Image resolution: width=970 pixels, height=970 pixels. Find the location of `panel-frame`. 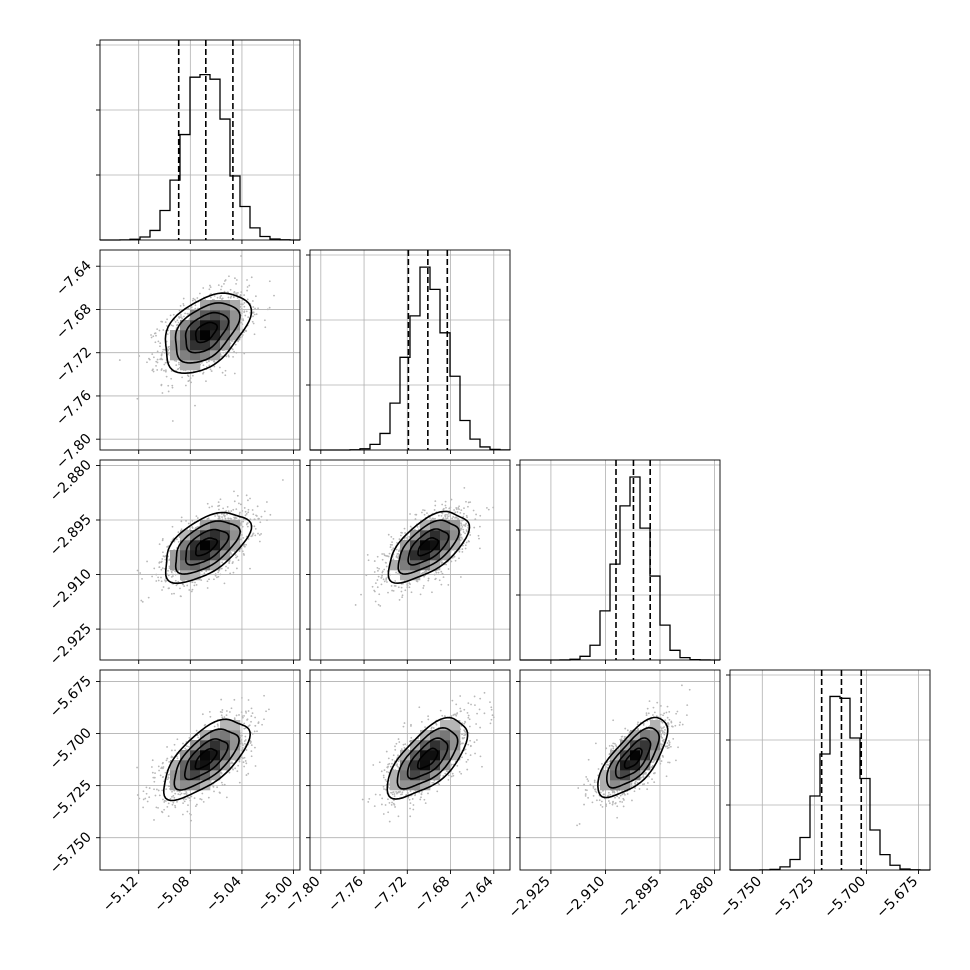

panel-frame is located at coordinates (410, 350).